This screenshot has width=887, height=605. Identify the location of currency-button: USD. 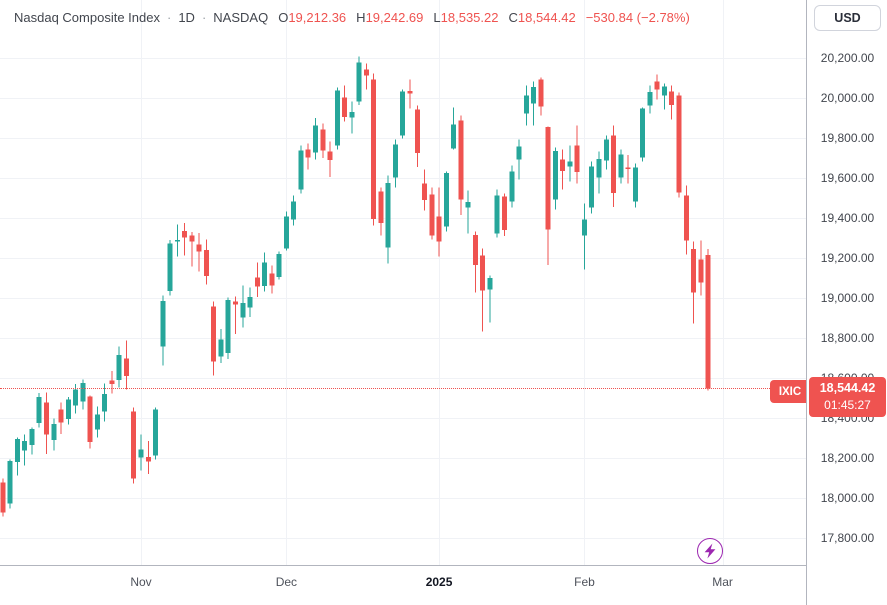
(847, 18).